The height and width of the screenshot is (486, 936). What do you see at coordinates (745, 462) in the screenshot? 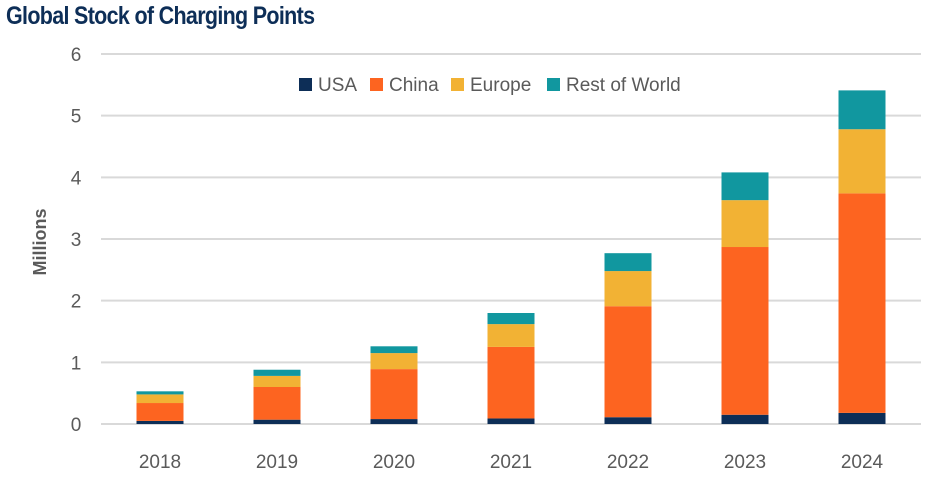
I see `x-tick-label: 2023` at bounding box center [745, 462].